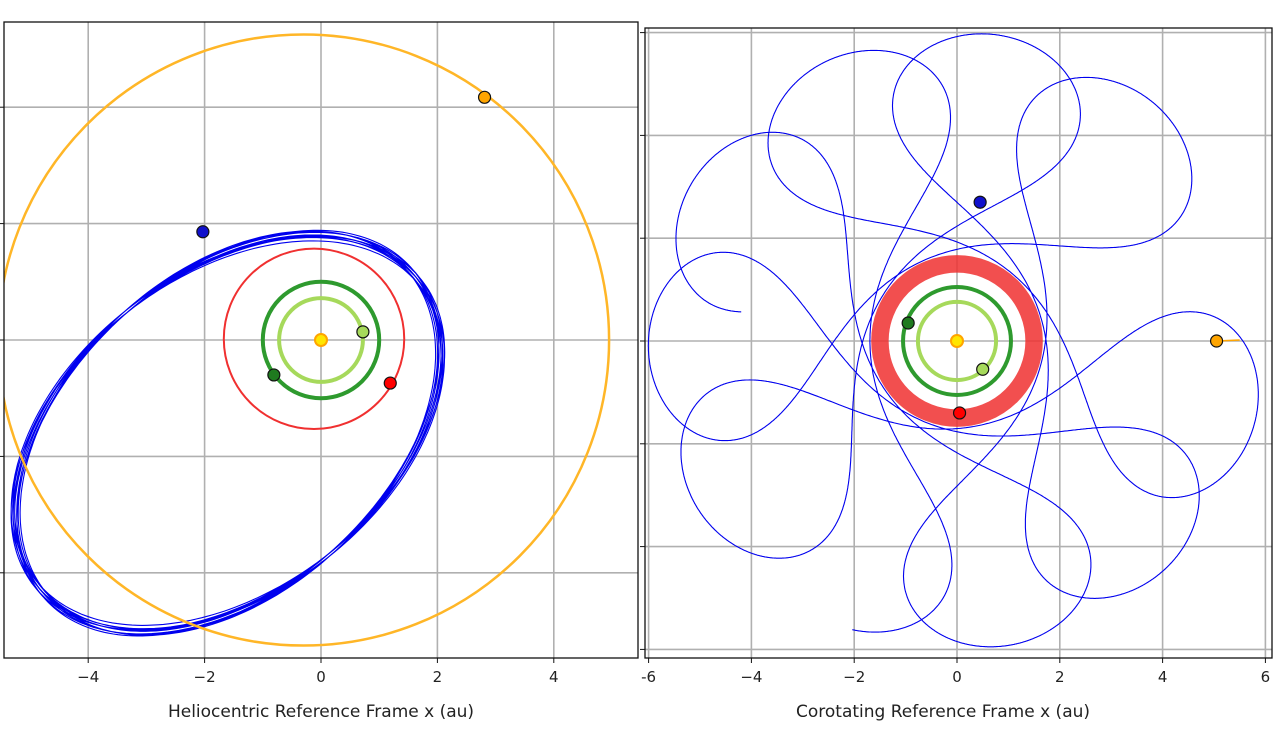 Image resolution: width=1280 pixels, height=750 pixels. I want to click on x-tick-label: -6, so click(648, 677).